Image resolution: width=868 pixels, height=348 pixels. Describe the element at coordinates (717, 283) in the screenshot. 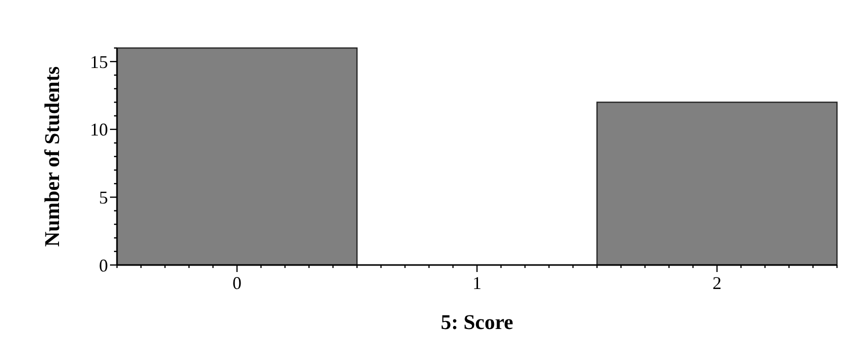

I see `x-tick-label: 2` at that location.